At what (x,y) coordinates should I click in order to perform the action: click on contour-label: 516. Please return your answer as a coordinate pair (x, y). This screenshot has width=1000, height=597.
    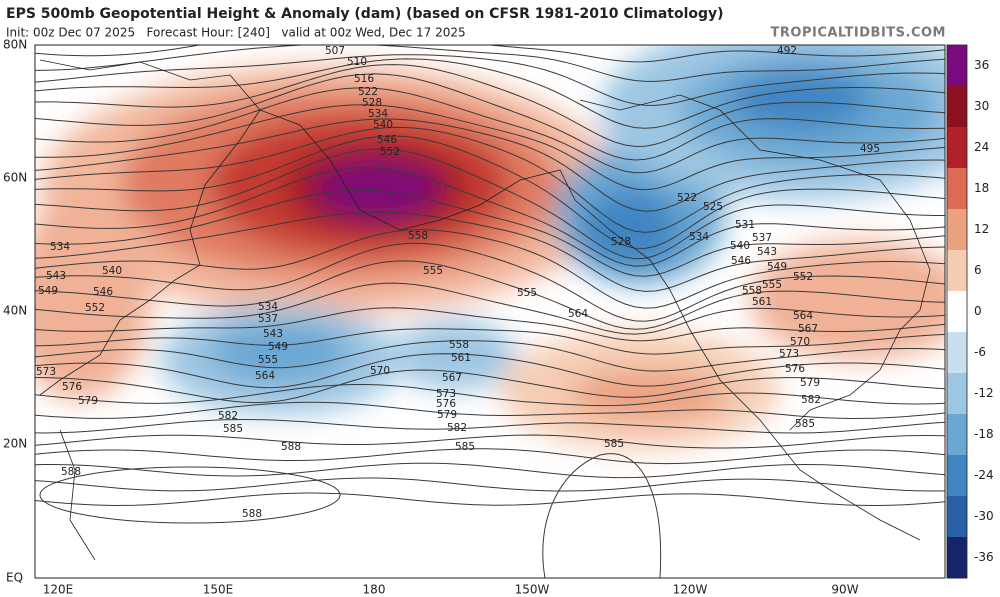
    Looking at the image, I should click on (364, 79).